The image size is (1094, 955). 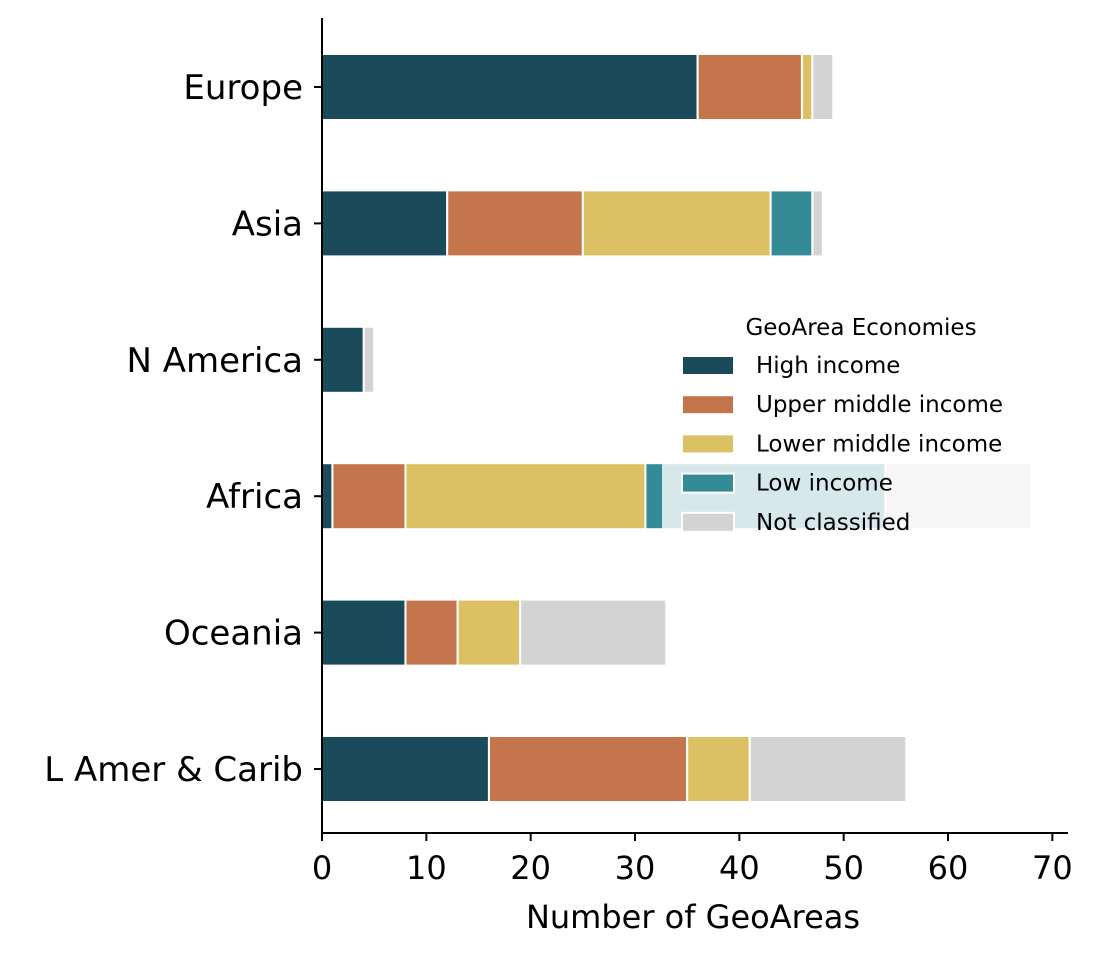 What do you see at coordinates (254, 497) in the screenshot?
I see `category-label-africa: Africa` at bounding box center [254, 497].